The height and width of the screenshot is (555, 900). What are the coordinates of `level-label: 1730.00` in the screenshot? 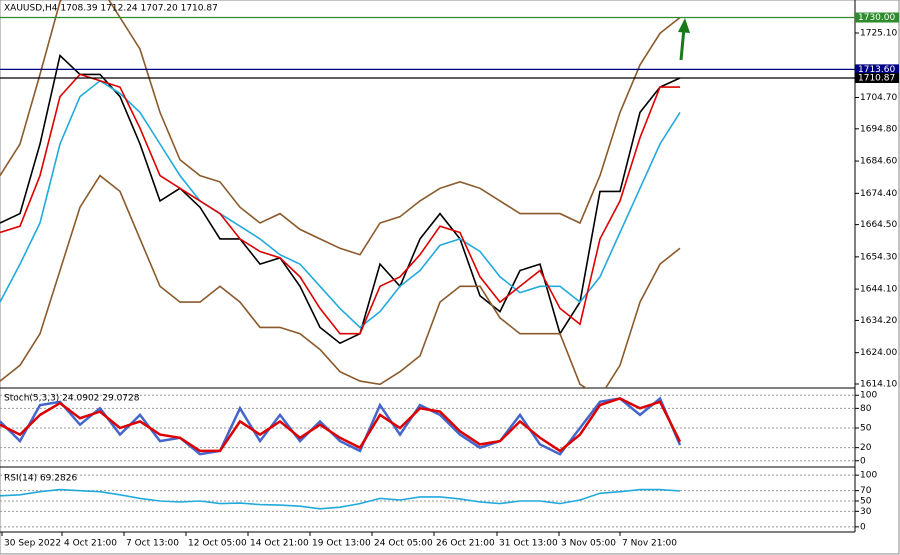 It's located at (876, 18).